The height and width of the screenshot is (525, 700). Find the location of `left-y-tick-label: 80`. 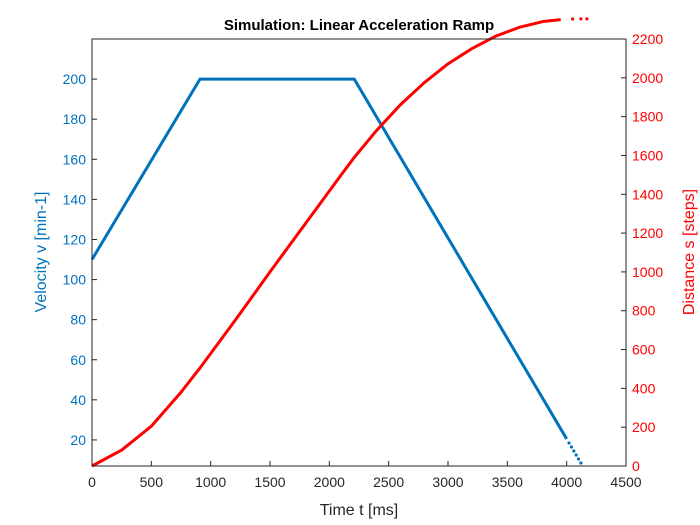

left-y-tick-label: 80 is located at coordinates (78, 320).